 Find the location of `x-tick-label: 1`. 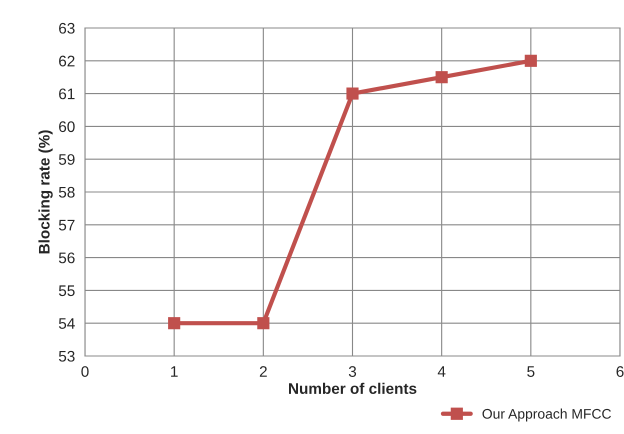

x-tick-label: 1 is located at coordinates (174, 371).